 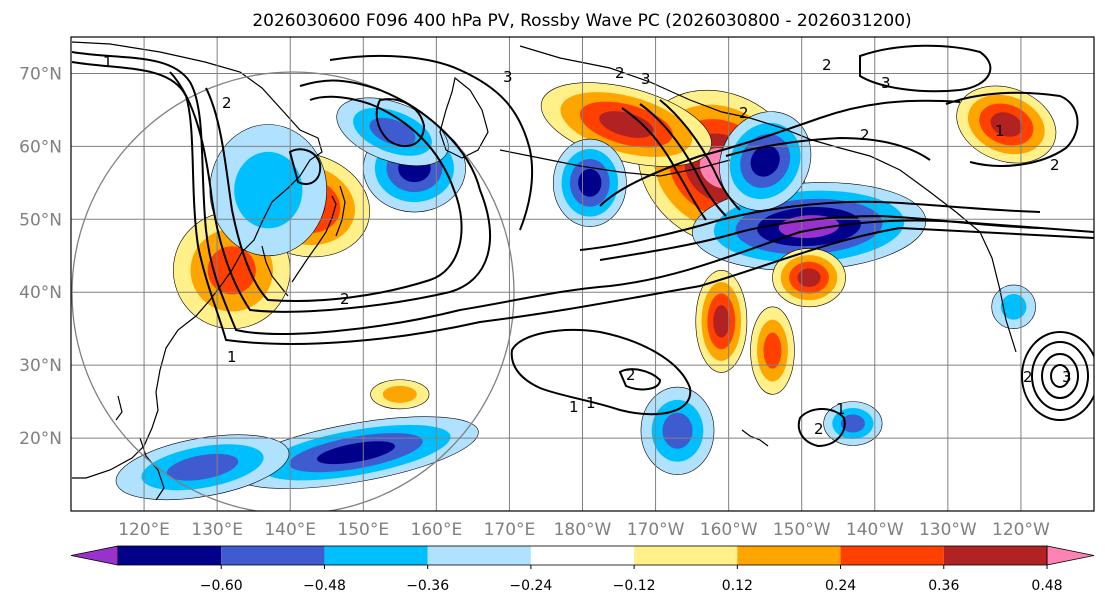 What do you see at coordinates (324, 586) in the screenshot?
I see `colorbar-tick-label: −0.48` at bounding box center [324, 586].